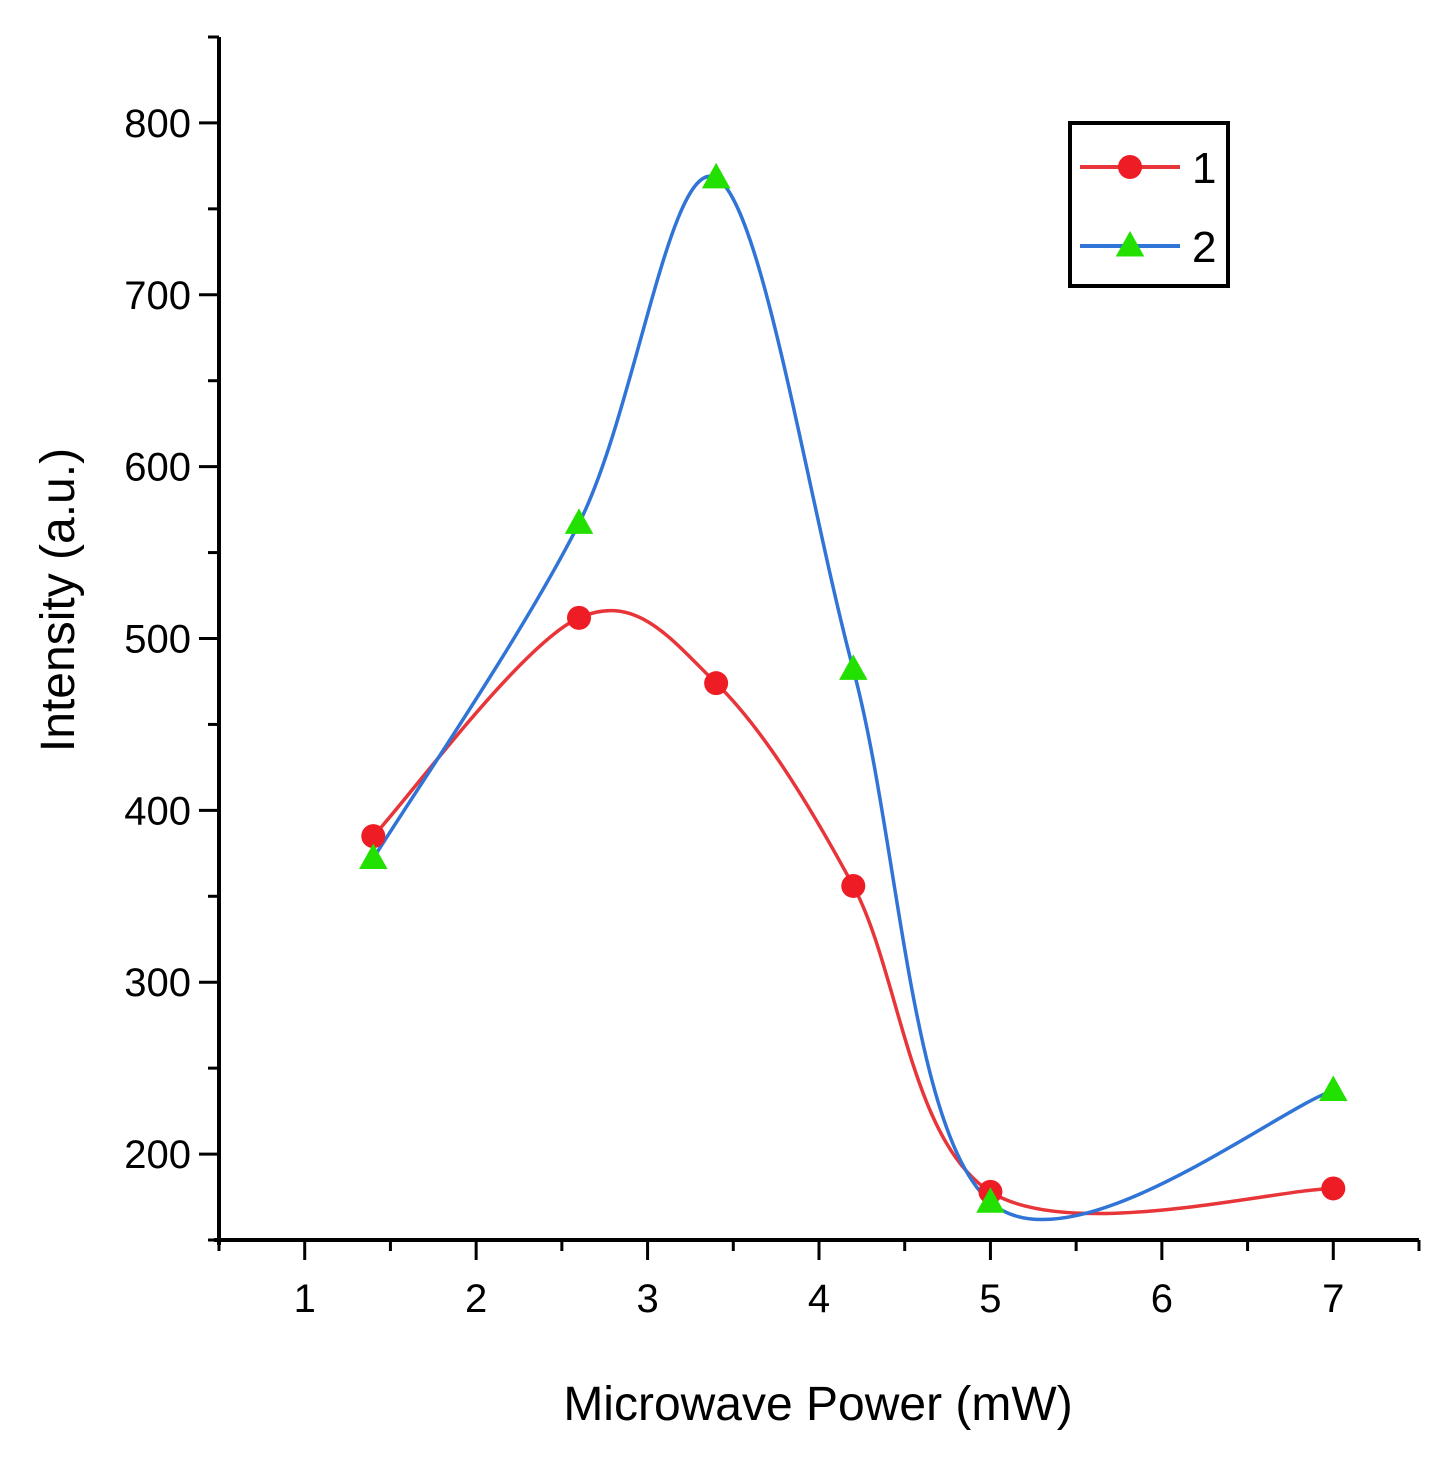 This screenshot has height=1460, width=1439. What do you see at coordinates (58, 600) in the screenshot?
I see `y-axis-title: Intensity (a.u.)` at bounding box center [58, 600].